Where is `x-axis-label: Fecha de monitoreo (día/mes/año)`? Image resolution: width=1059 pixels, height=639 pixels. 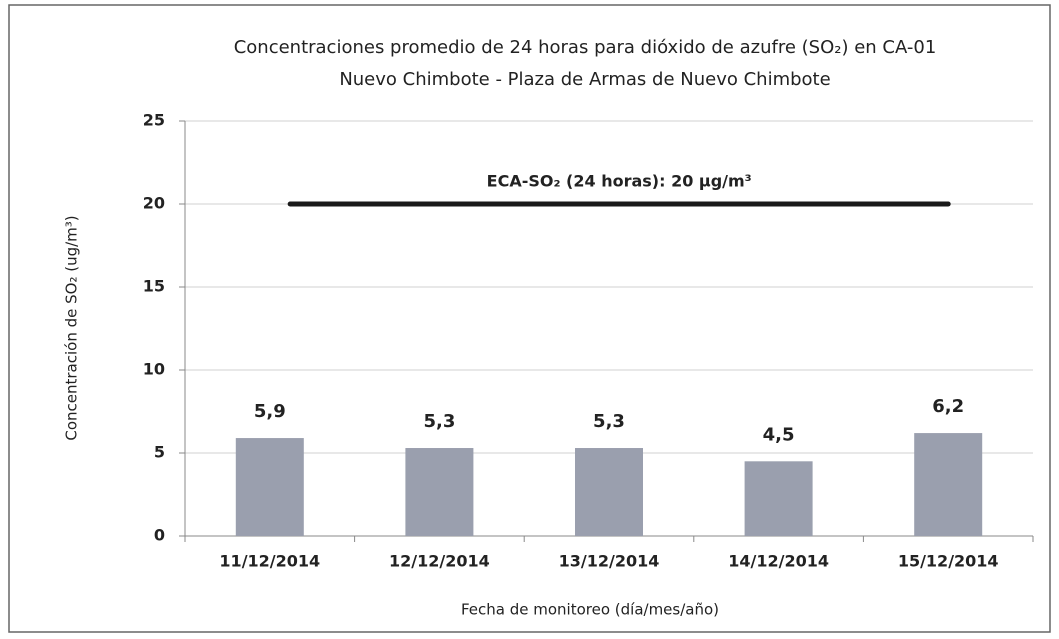 x-axis-label: Fecha de monitoreo (día/mes/año) is located at coordinates (590, 610).